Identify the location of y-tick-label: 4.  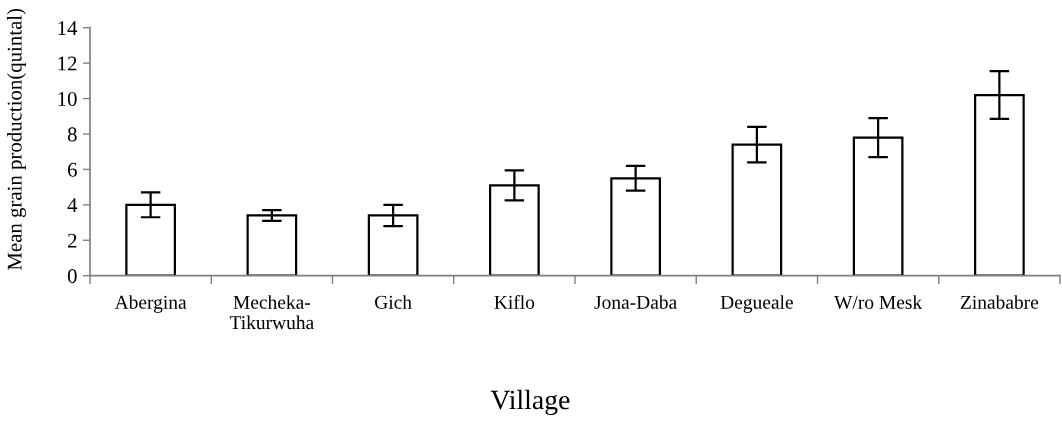
(72, 205).